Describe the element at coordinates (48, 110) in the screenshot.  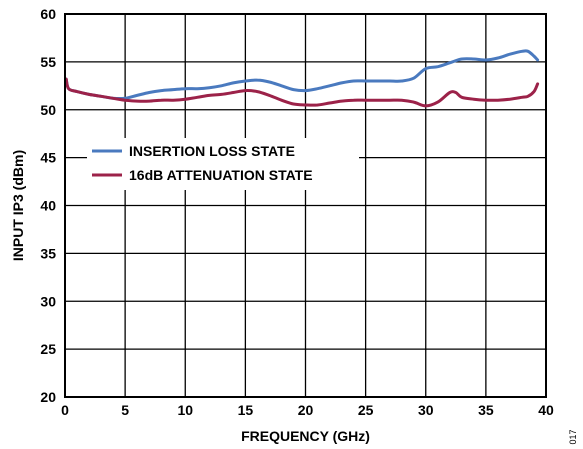
I see `y-tick-label: 50` at that location.